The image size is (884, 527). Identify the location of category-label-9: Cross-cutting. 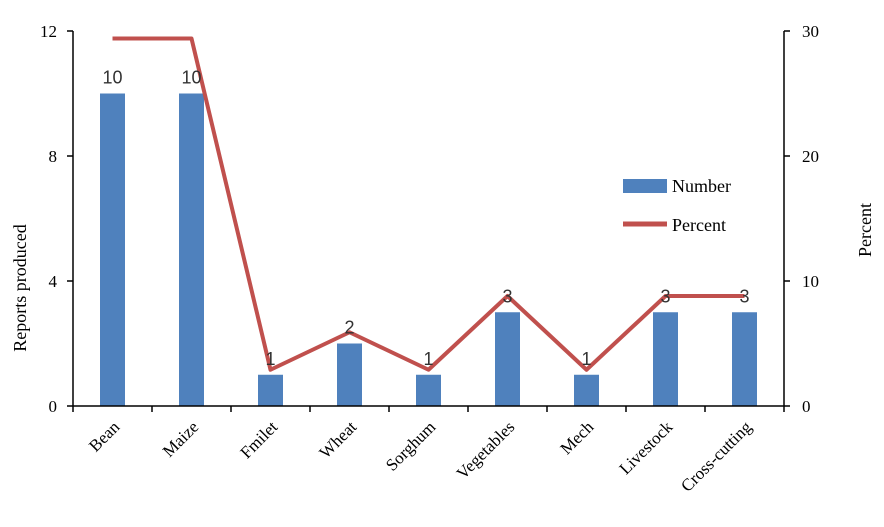
(716, 456).